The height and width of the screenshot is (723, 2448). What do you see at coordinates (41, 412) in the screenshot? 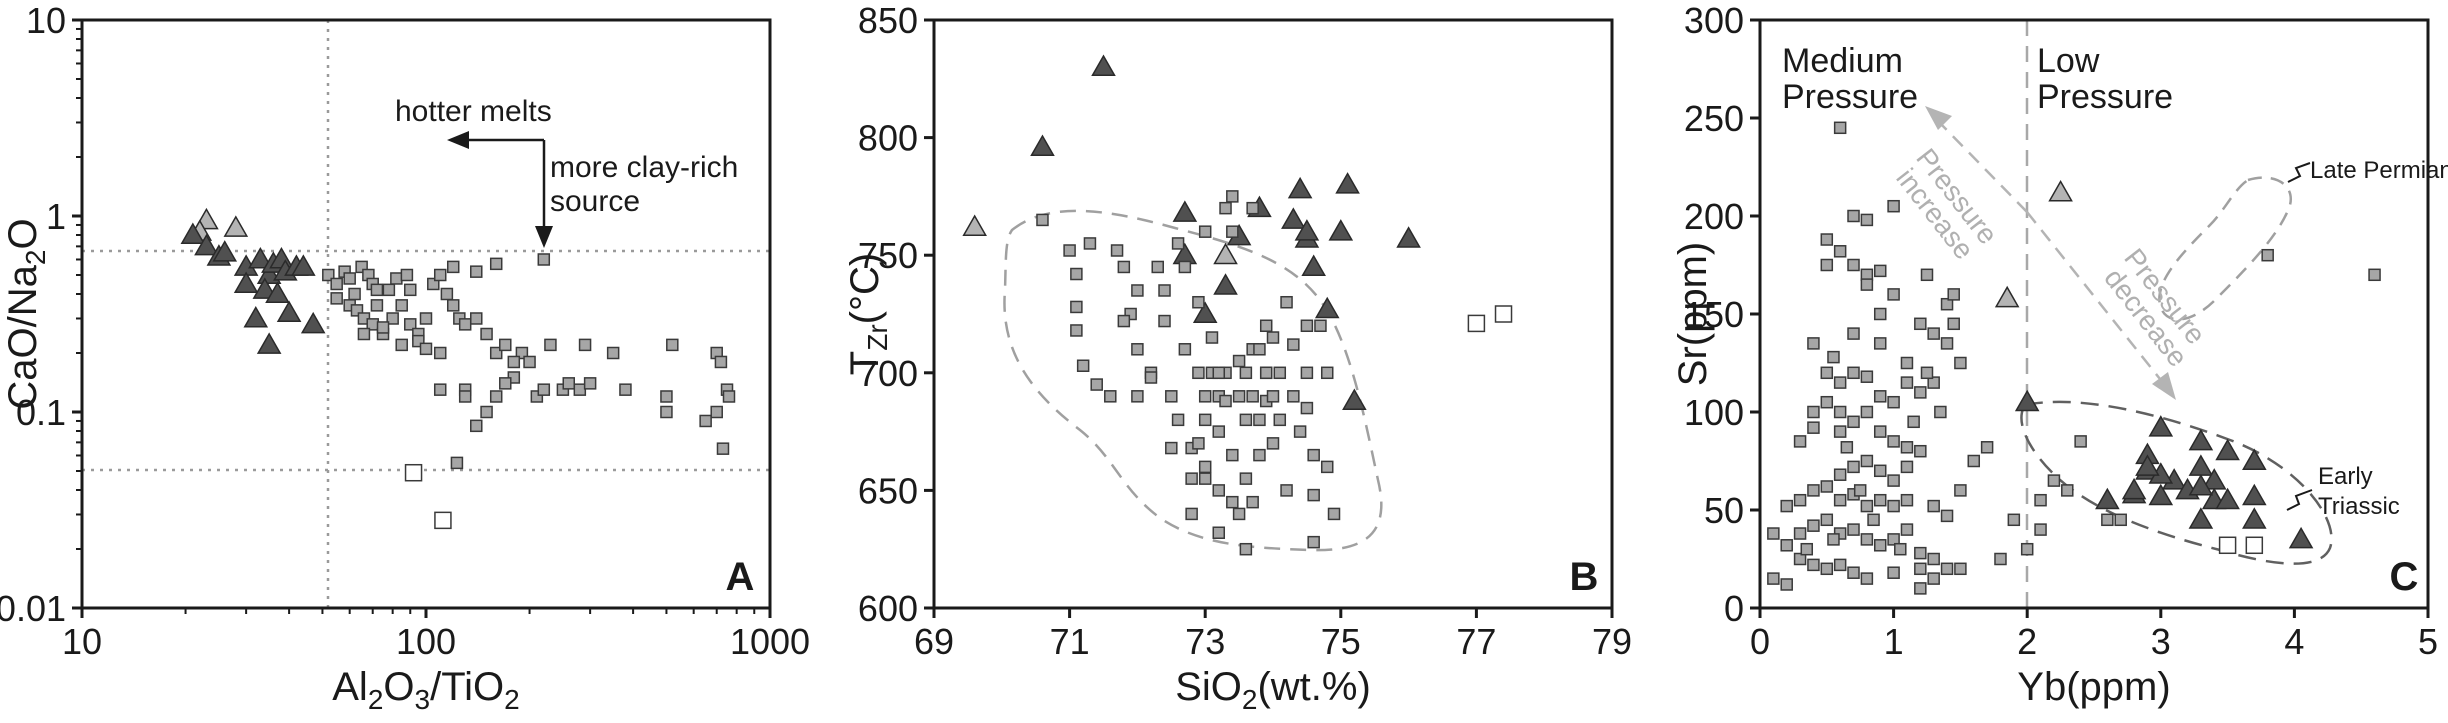
I see `y-tick-label: 0.1` at bounding box center [41, 412].